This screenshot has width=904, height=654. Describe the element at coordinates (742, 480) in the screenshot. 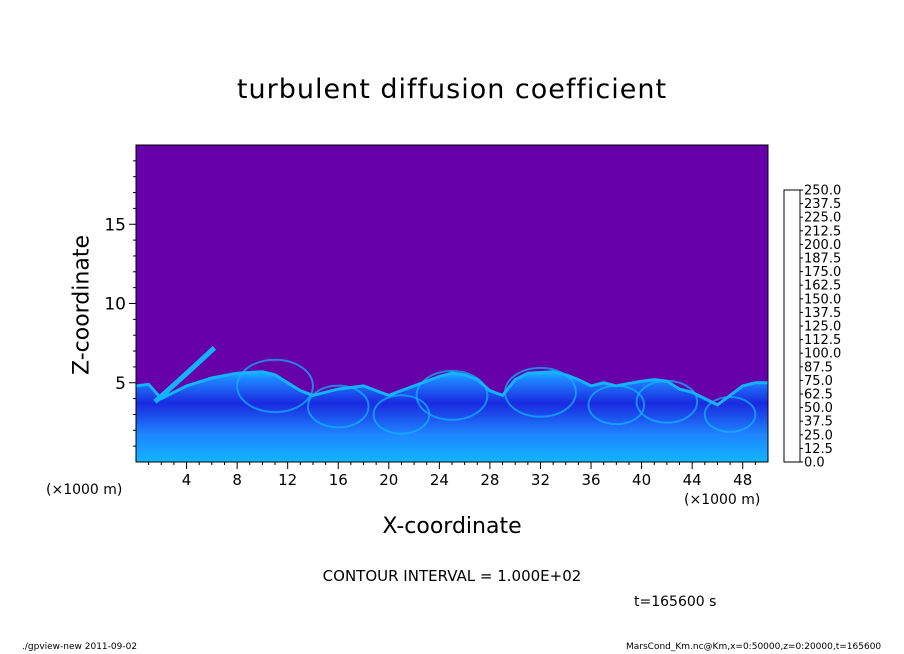

I see `x-tick-label: 48` at that location.